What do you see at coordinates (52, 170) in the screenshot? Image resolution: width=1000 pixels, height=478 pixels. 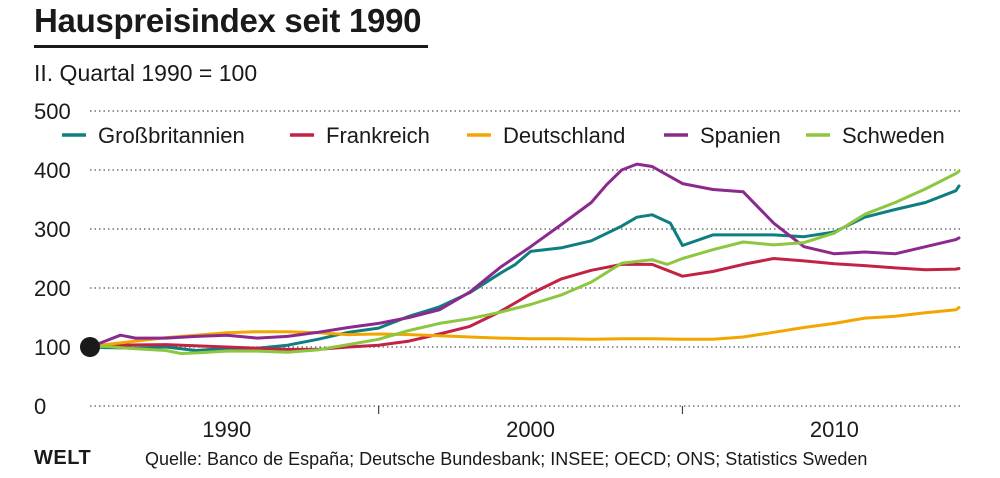 I see `y-tick-label: 400` at bounding box center [52, 170].